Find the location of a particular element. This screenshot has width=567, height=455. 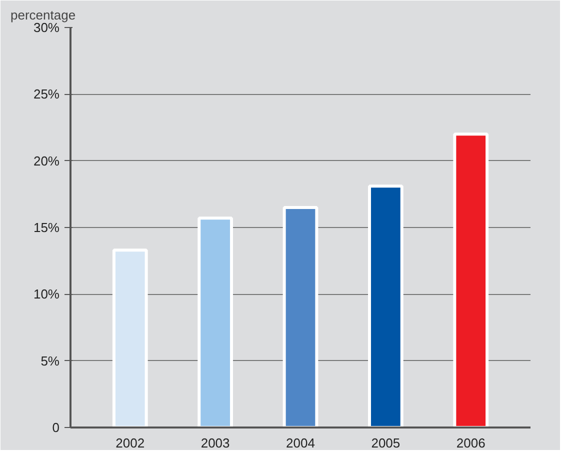

y-tick-label: 5% is located at coordinates (50, 360).